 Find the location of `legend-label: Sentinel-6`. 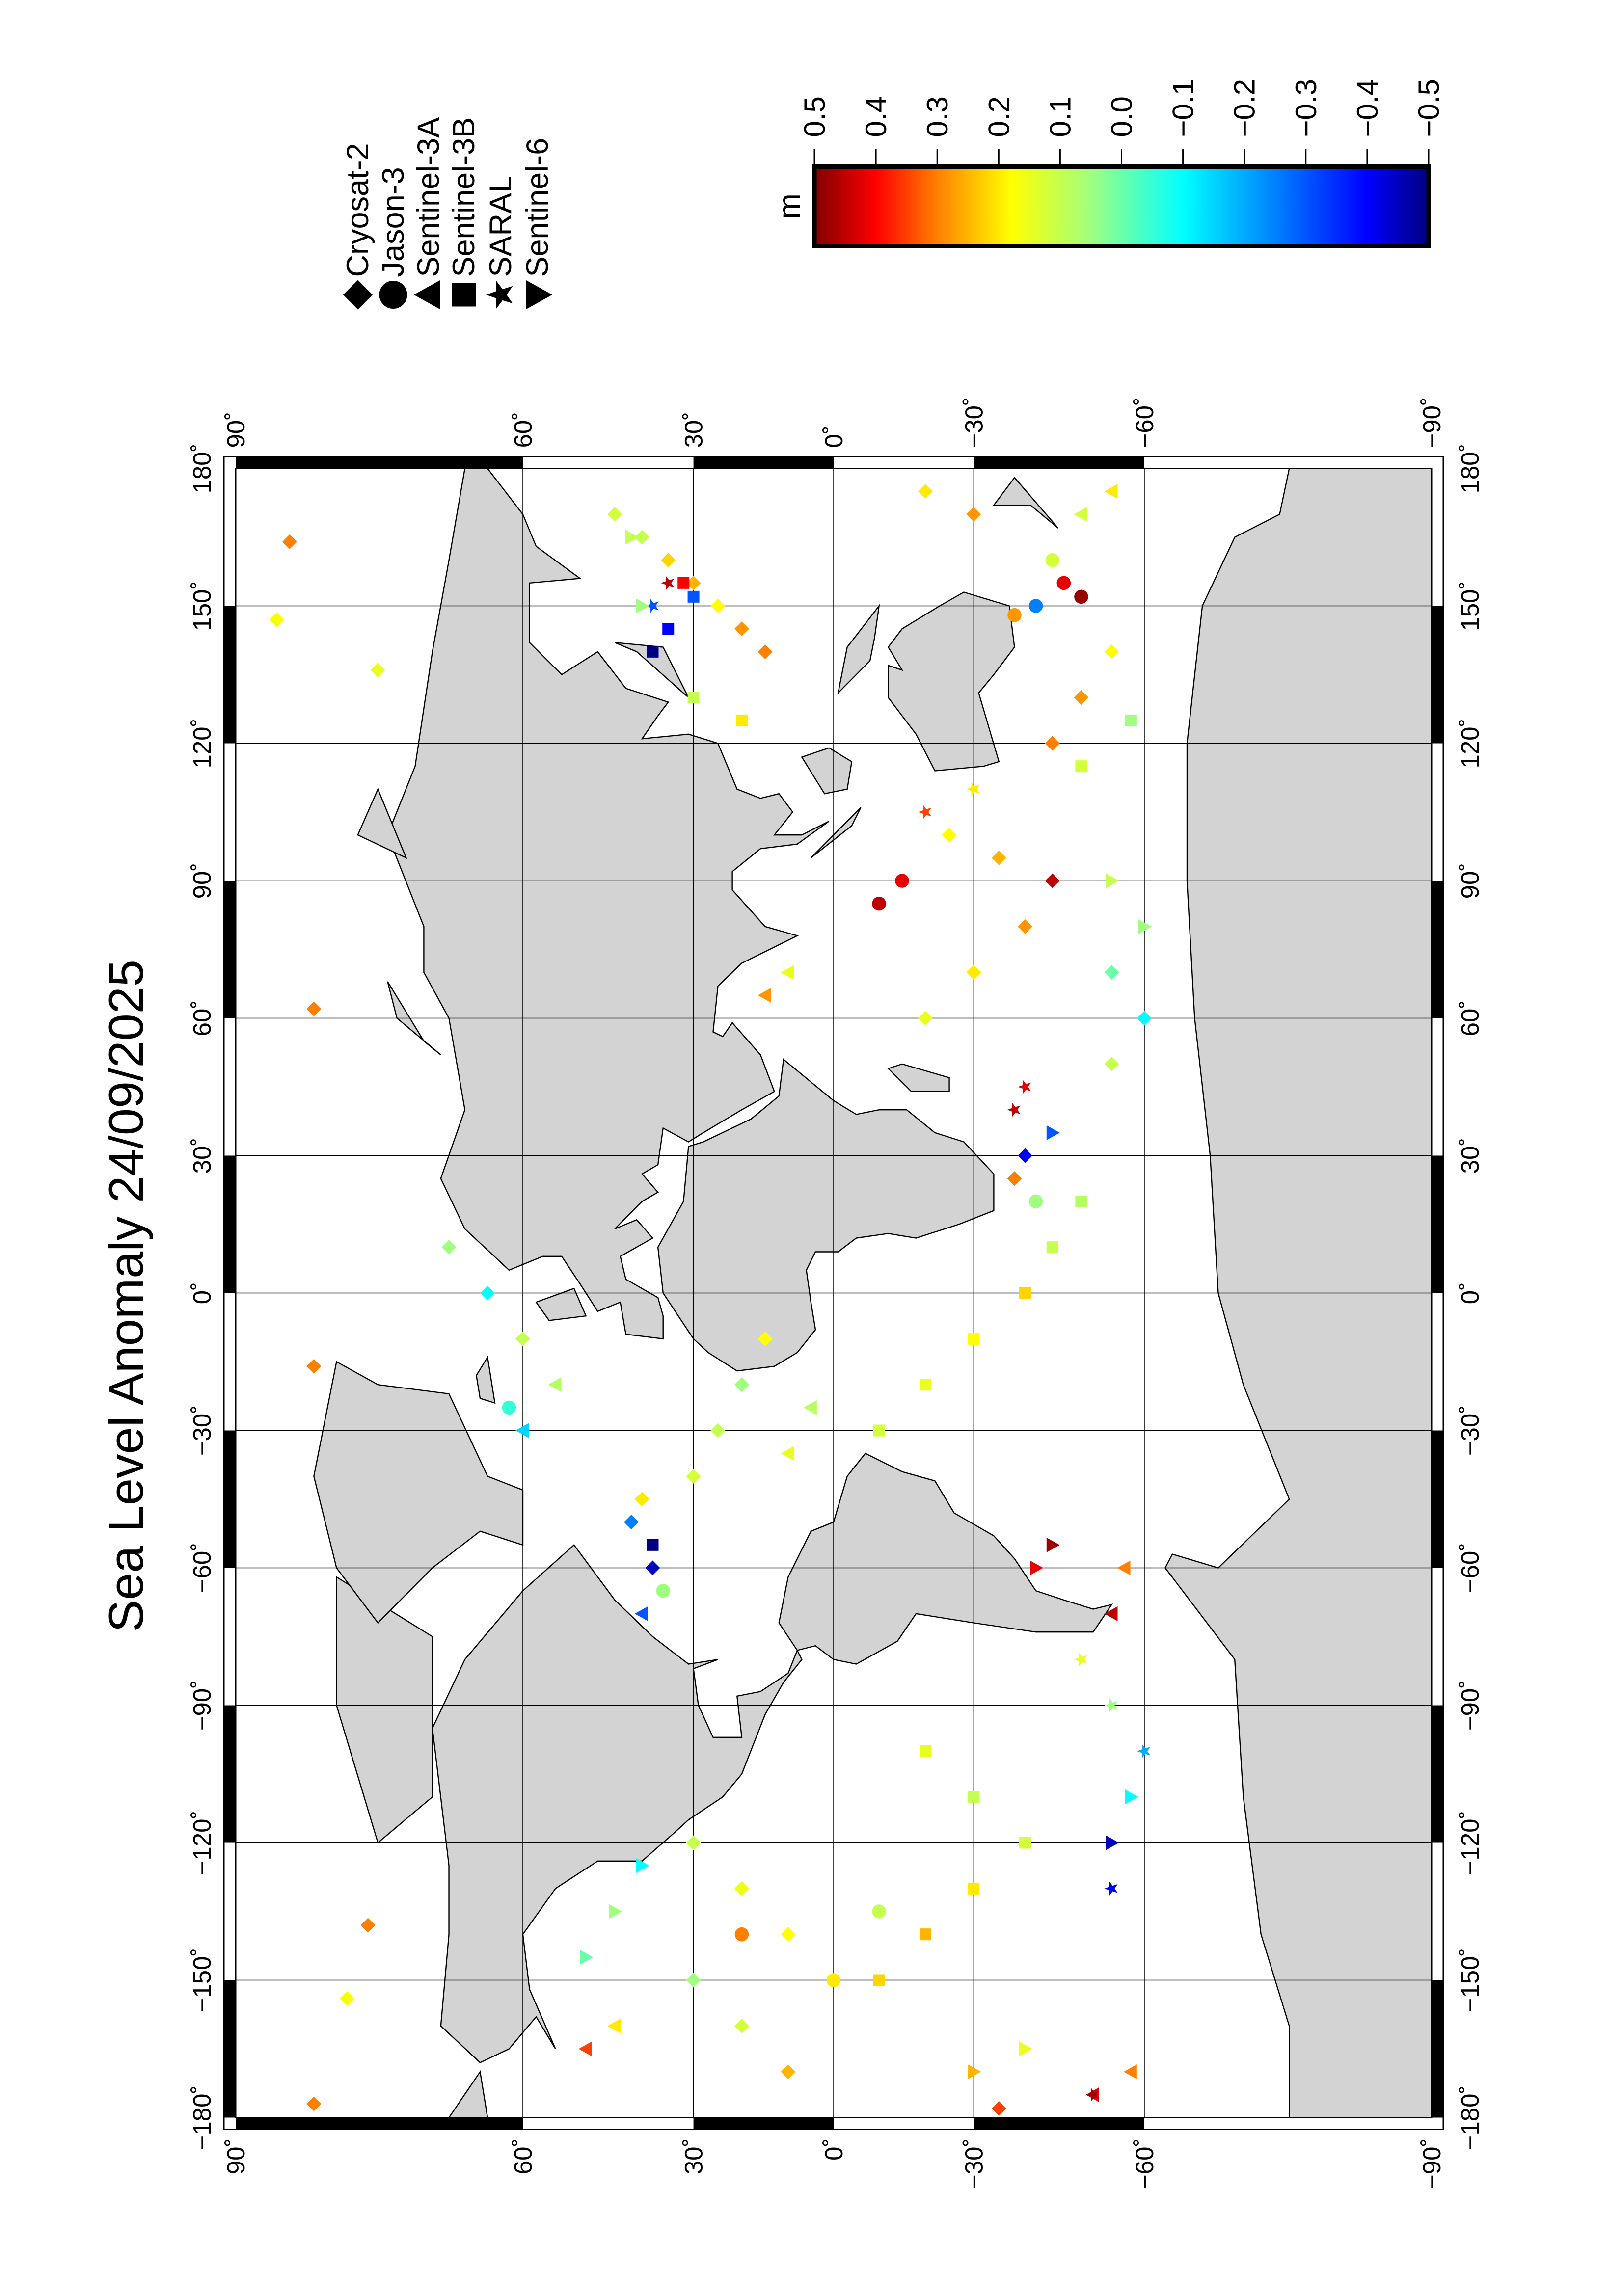

legend-label: Sentinel-6 is located at coordinates (538, 207).